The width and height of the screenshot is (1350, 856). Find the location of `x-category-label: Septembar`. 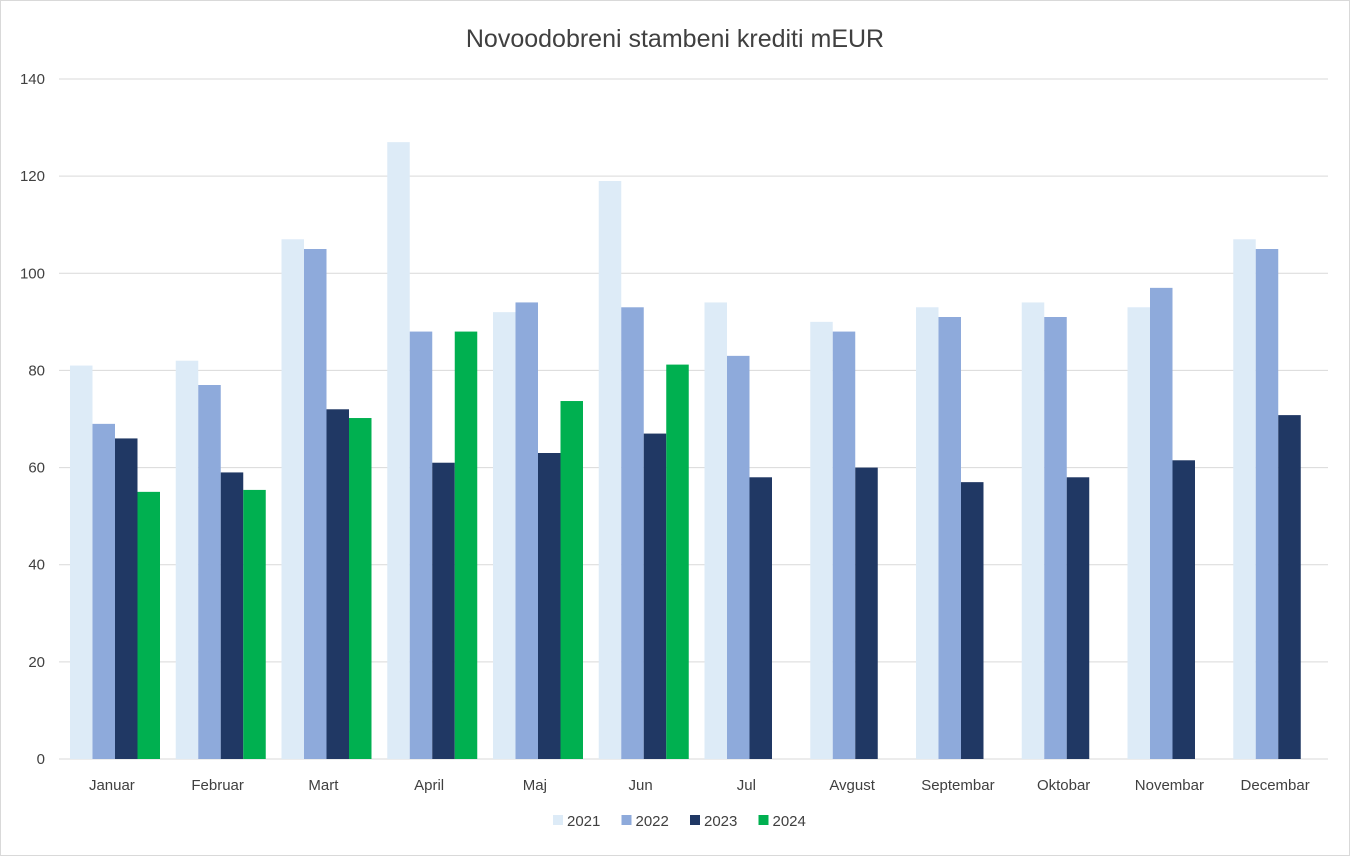

x-category-label: Septembar is located at coordinates (957, 785).